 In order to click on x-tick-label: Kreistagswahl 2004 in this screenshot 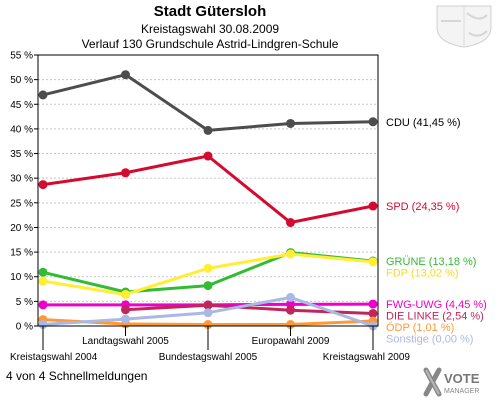, I will do `click(54, 357)`.